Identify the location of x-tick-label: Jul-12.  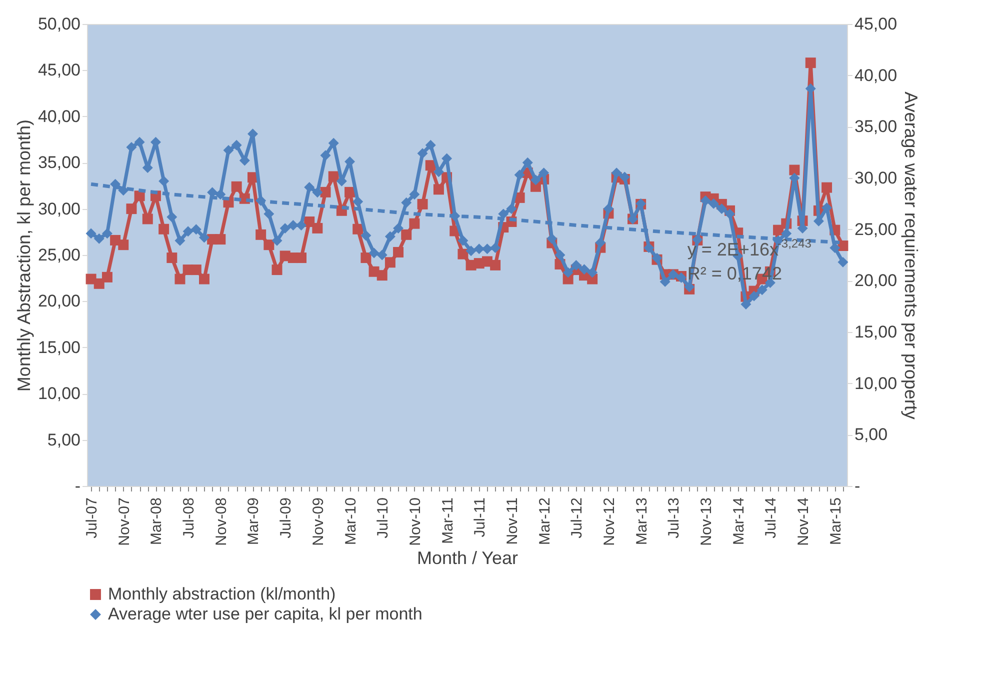
(577, 518).